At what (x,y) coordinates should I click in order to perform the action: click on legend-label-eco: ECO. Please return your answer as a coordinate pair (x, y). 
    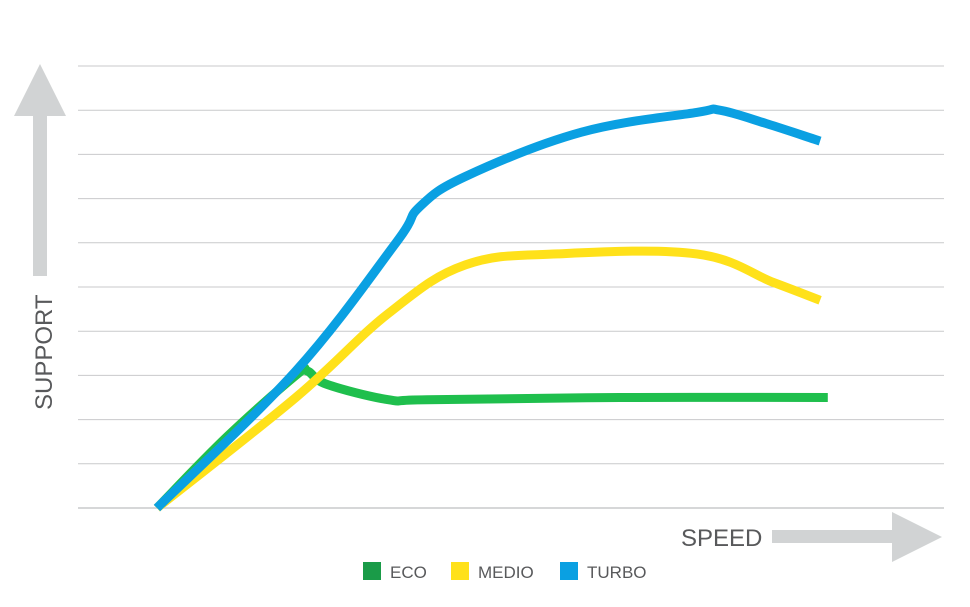
    Looking at the image, I should click on (408, 572).